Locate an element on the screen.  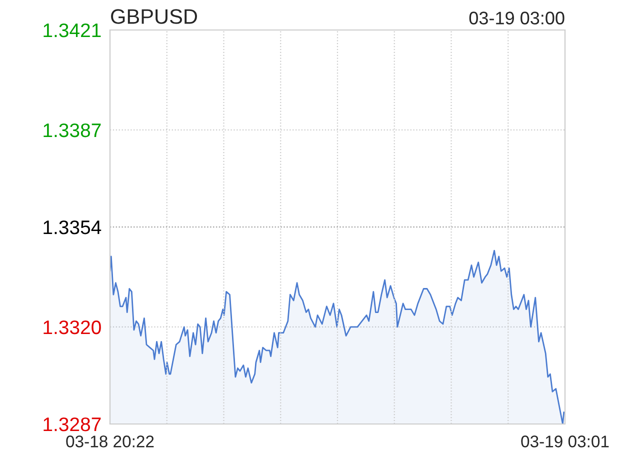
y-tick-label: 1.3354 is located at coordinates (73, 227).